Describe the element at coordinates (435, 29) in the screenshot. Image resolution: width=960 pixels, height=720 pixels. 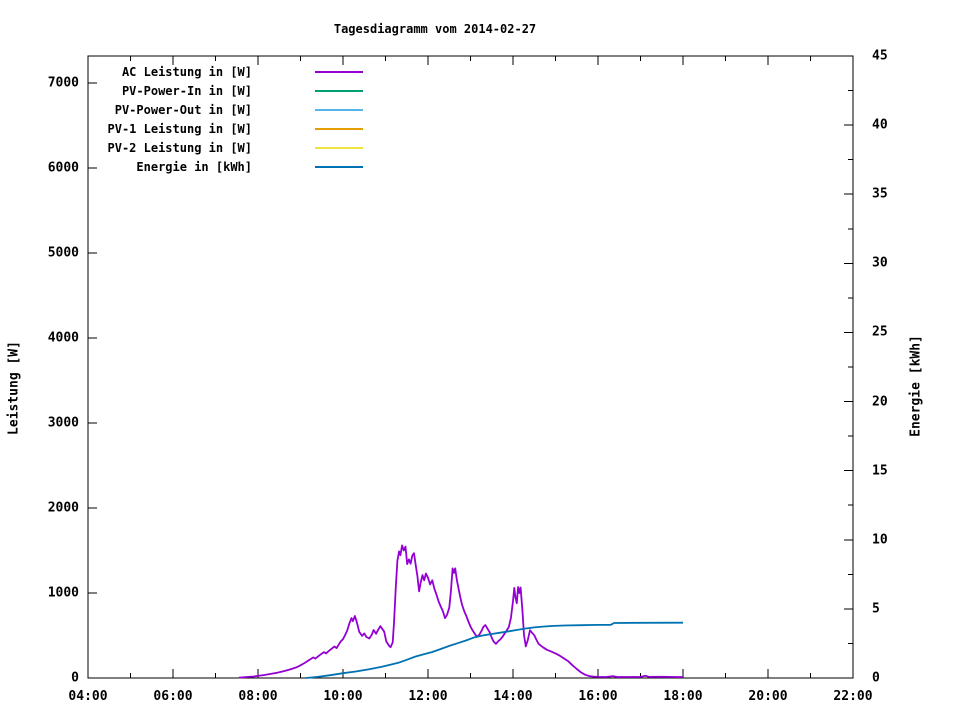
I see `chart-title: Tagesdiagramm vom 2014-02-27` at that location.